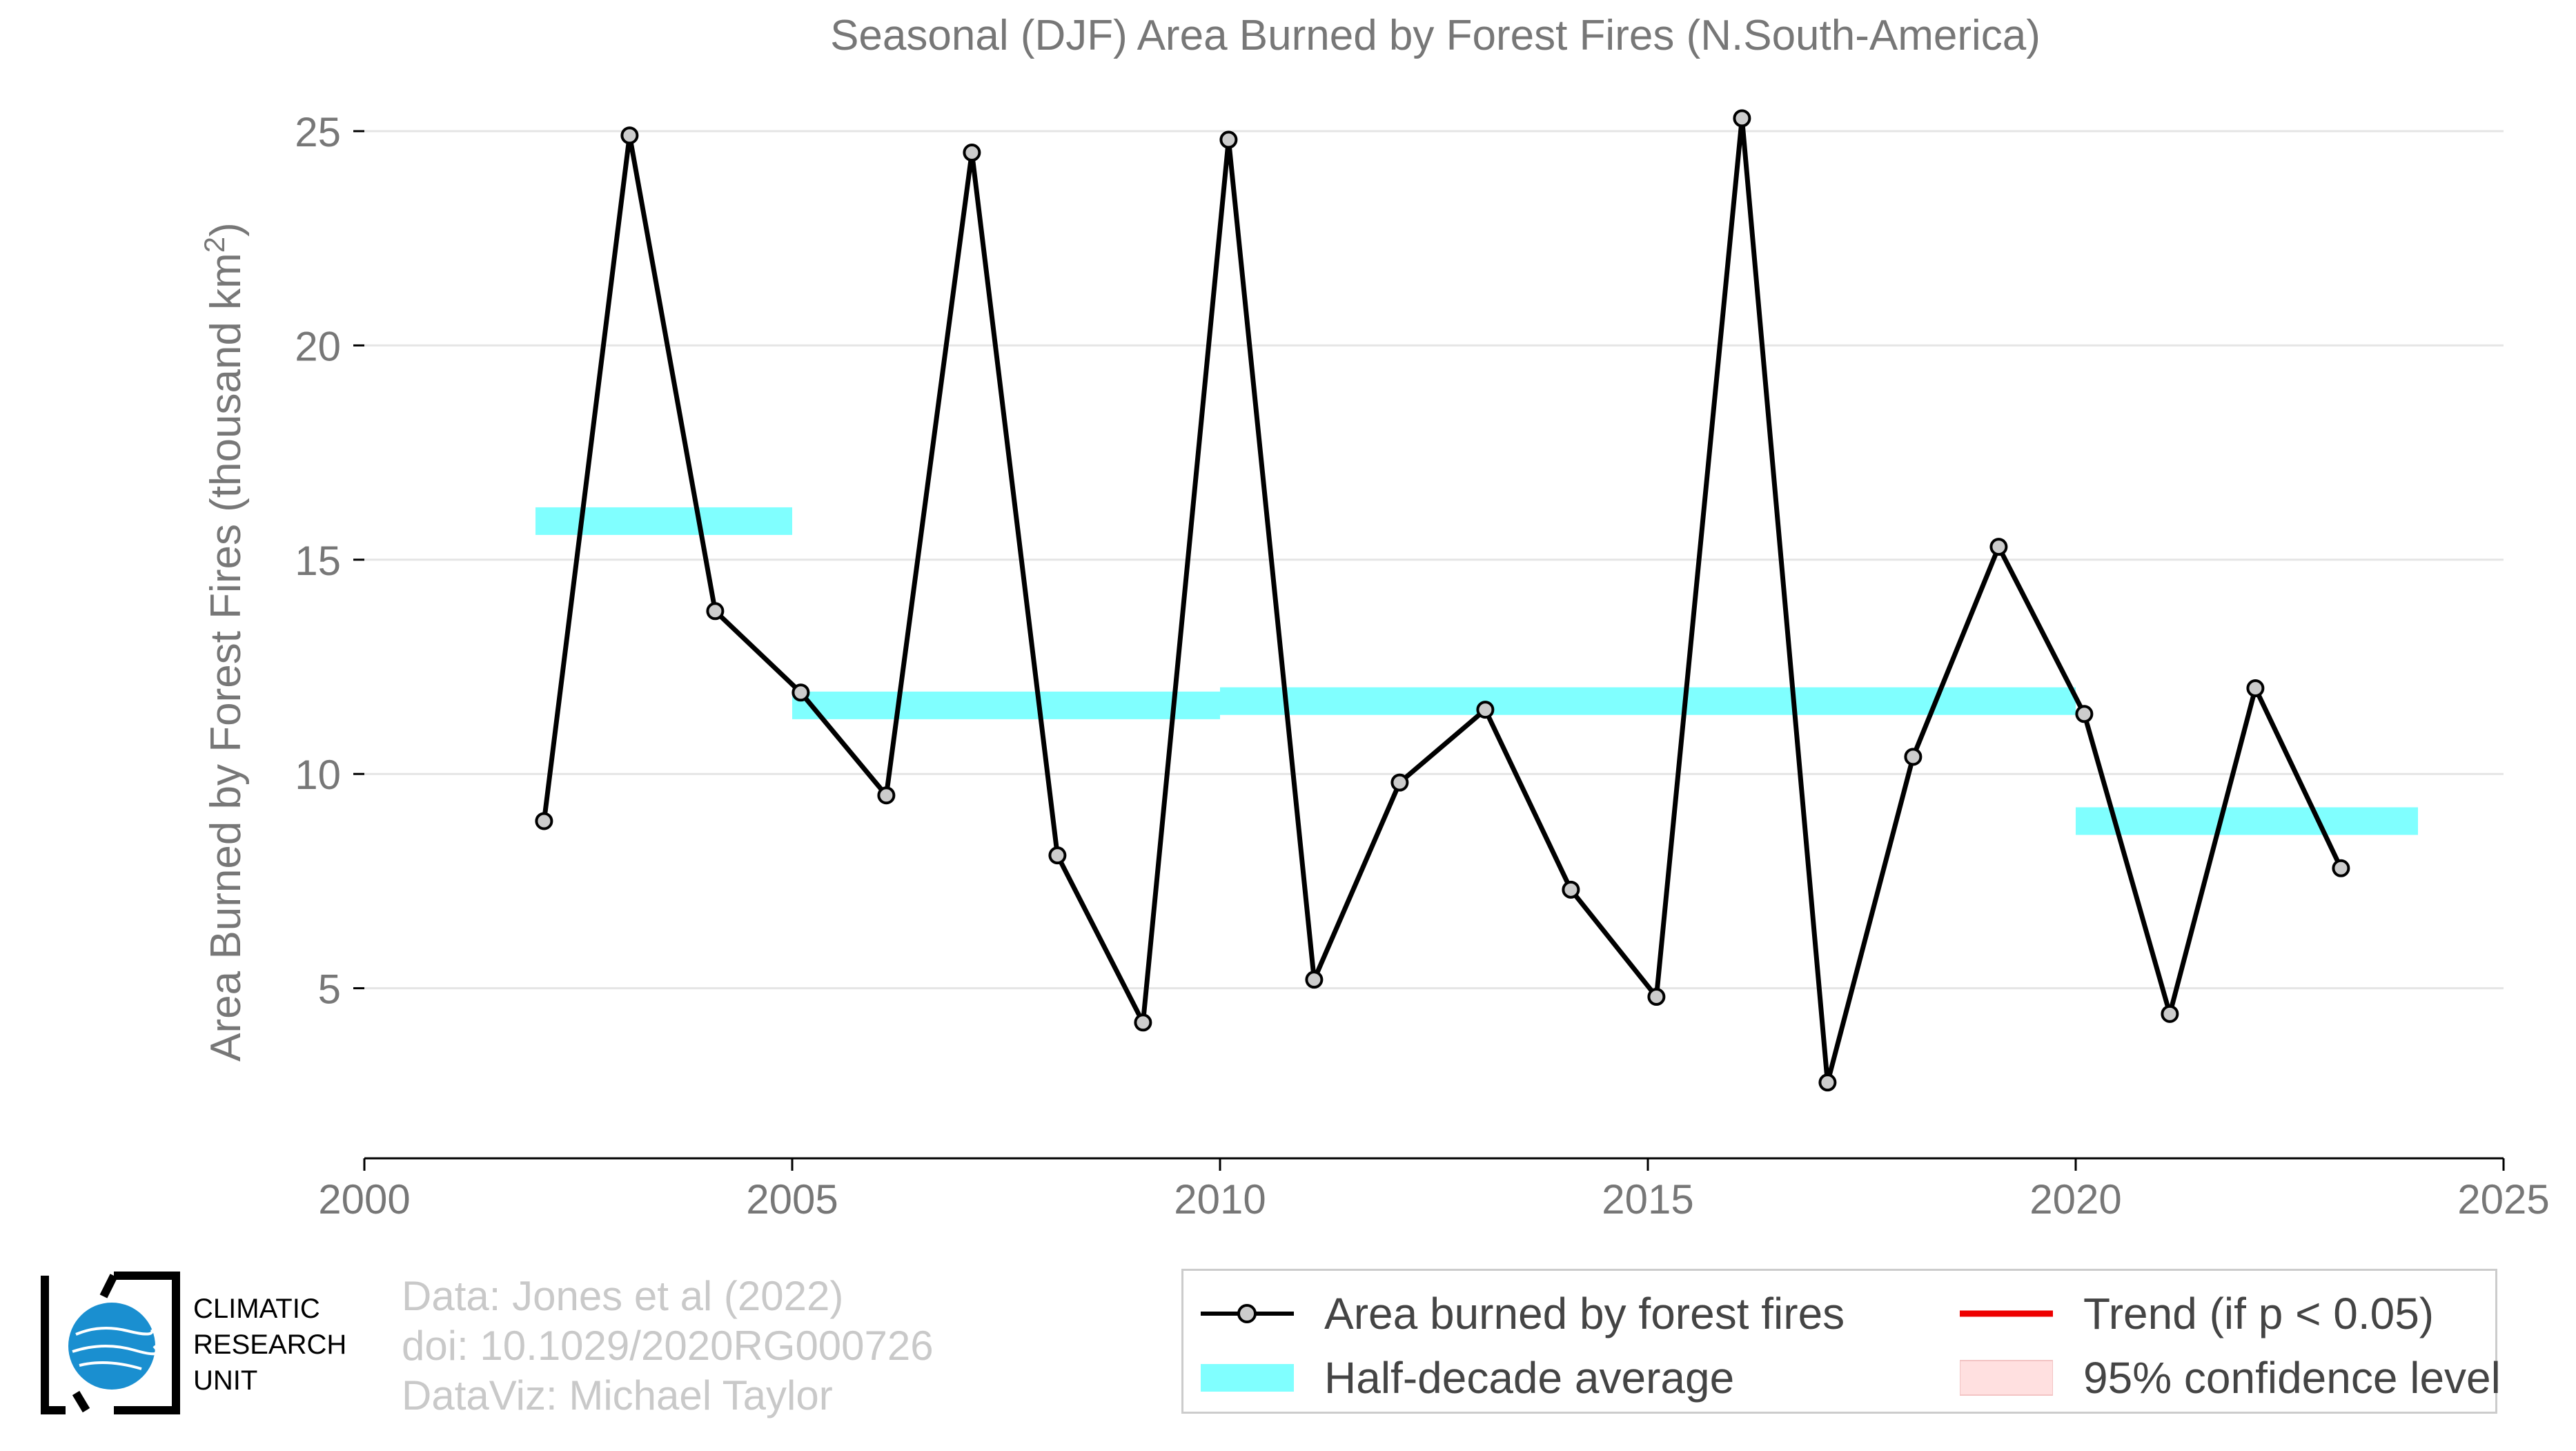 This screenshot has height=1451, width=2576. What do you see at coordinates (1584, 1313) in the screenshot?
I see `legend-label-area-burned: Area burned by forest fires` at bounding box center [1584, 1313].